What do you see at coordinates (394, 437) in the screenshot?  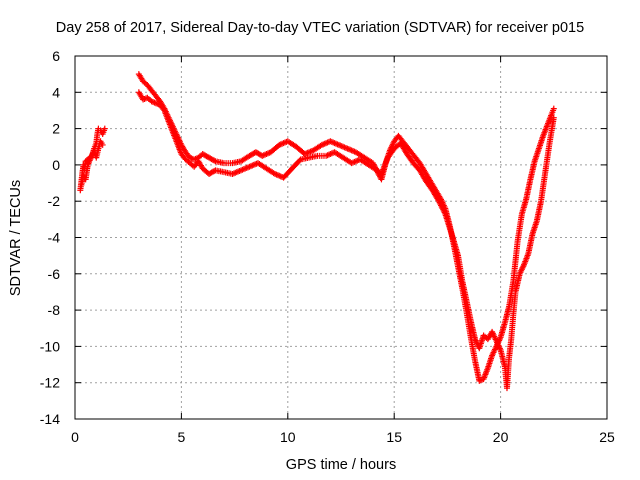 I see `x-tick-label: 15` at bounding box center [394, 437].